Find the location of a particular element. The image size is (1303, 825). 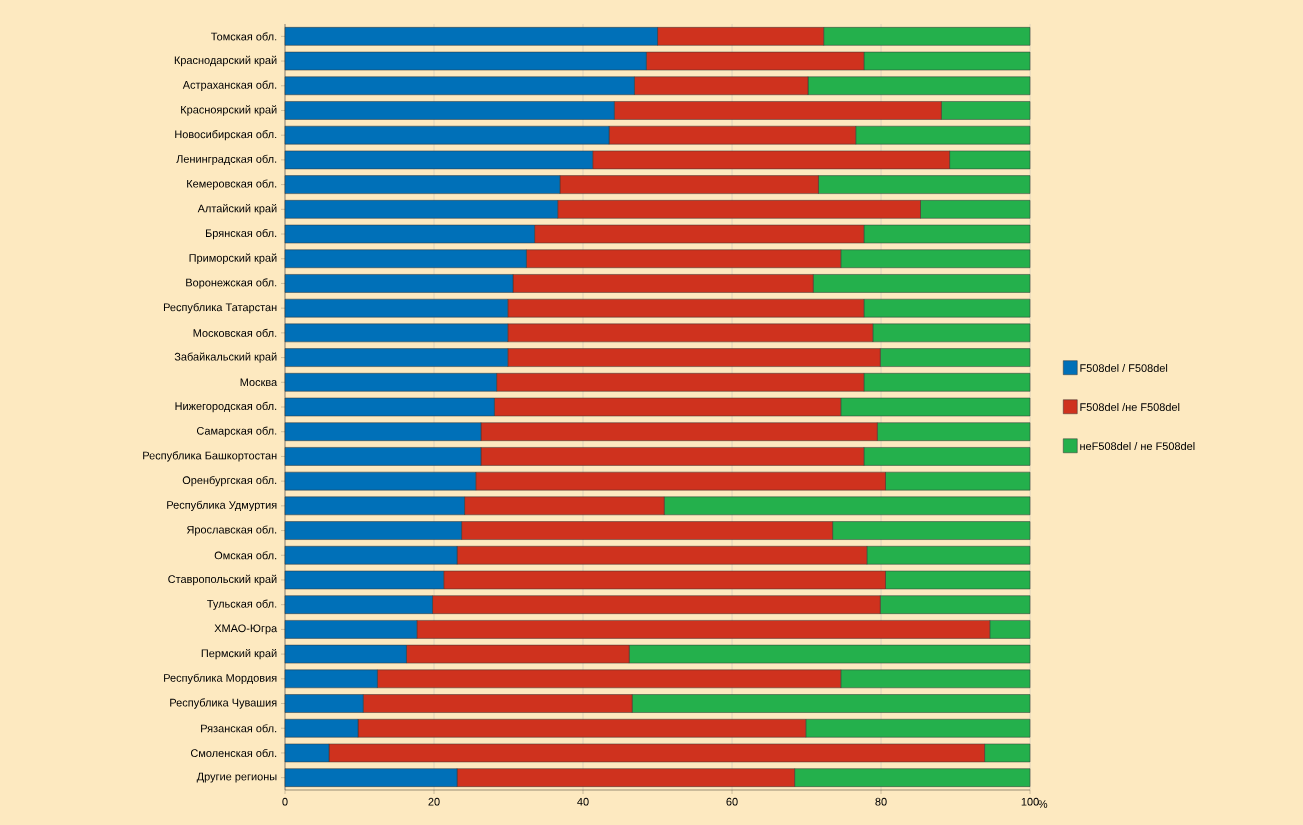

y-tick-label: Ленинградская обл. is located at coordinates (226, 160).